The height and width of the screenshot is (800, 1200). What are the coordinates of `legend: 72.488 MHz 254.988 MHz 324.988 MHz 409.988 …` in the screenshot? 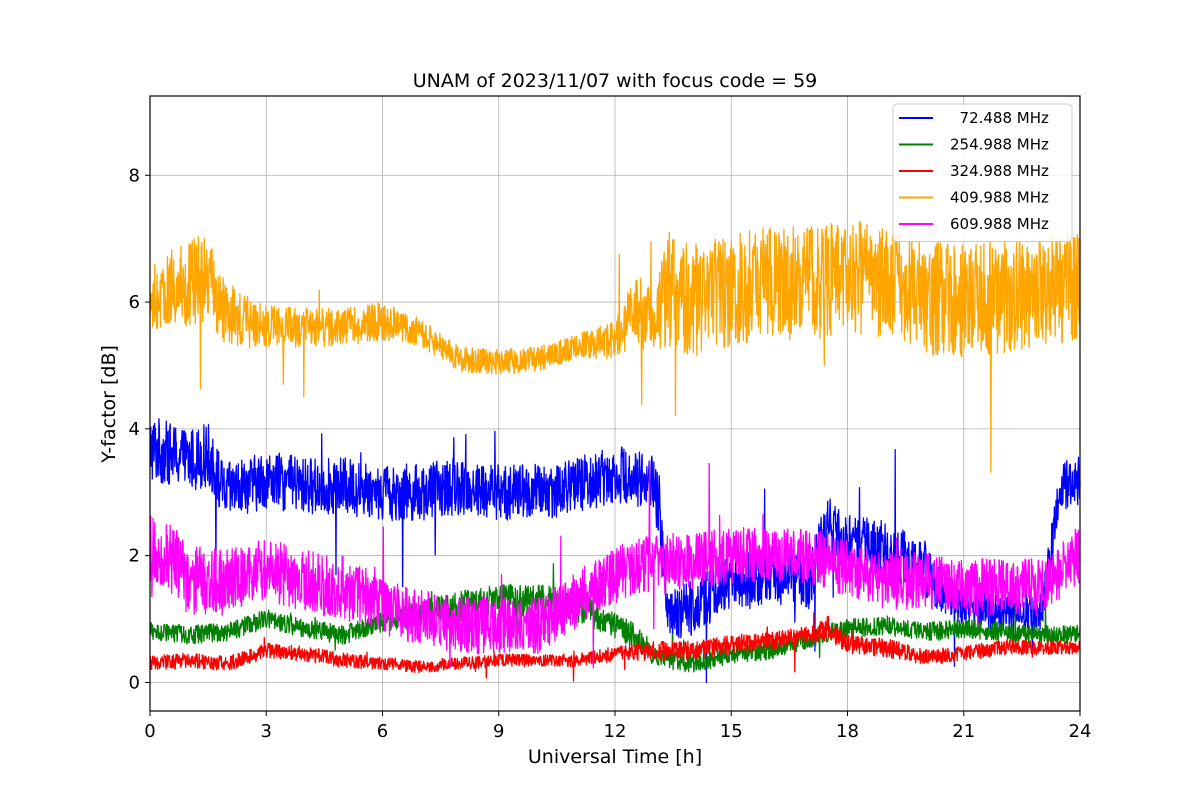 It's located at (982, 172).